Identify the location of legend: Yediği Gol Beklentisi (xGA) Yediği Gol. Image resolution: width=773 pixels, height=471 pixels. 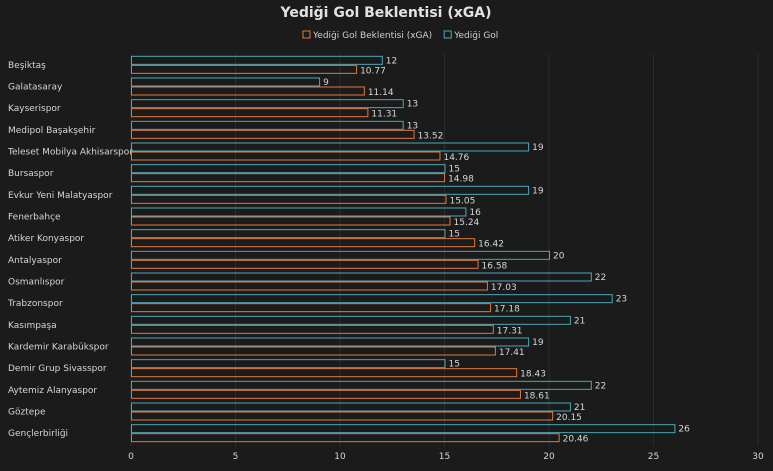
(400, 35).